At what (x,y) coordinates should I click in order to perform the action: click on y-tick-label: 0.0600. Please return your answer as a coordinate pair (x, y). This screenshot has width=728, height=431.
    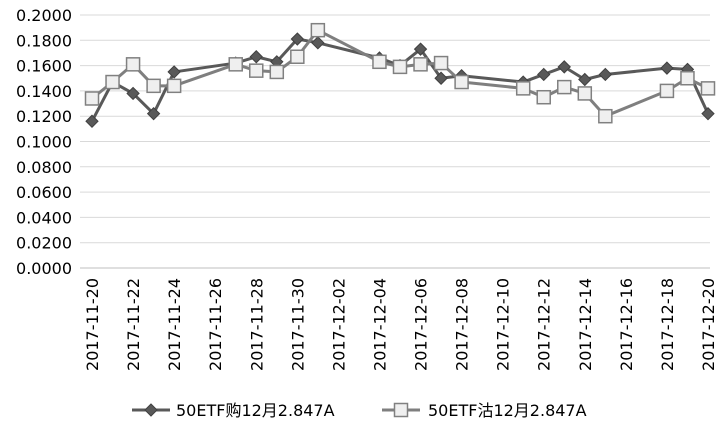
    Looking at the image, I should click on (44, 192).